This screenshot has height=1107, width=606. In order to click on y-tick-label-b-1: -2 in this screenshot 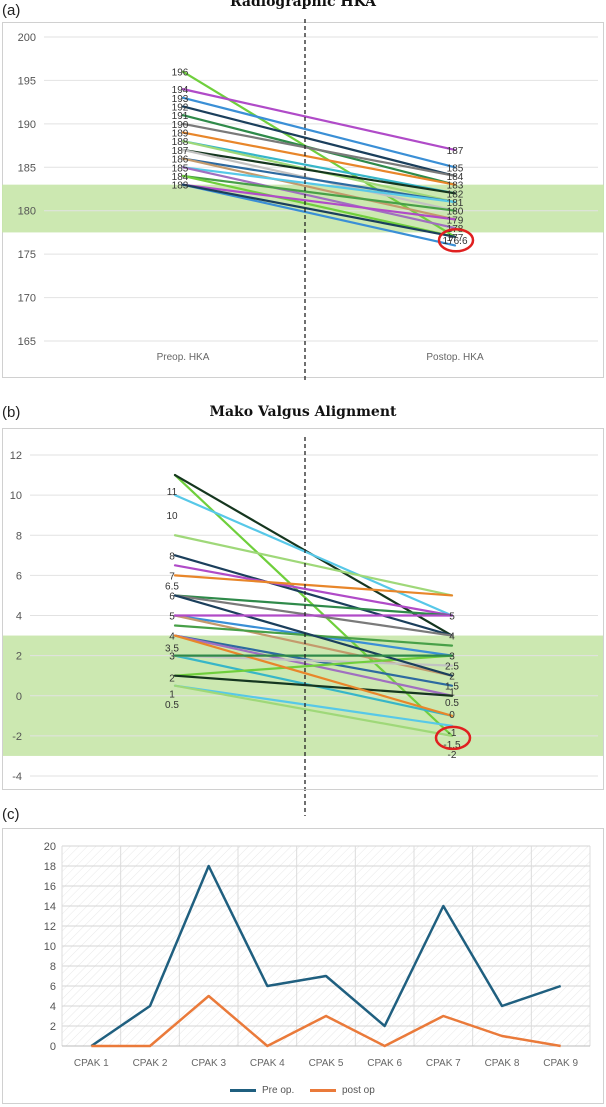, I will do `click(17, 737)`.